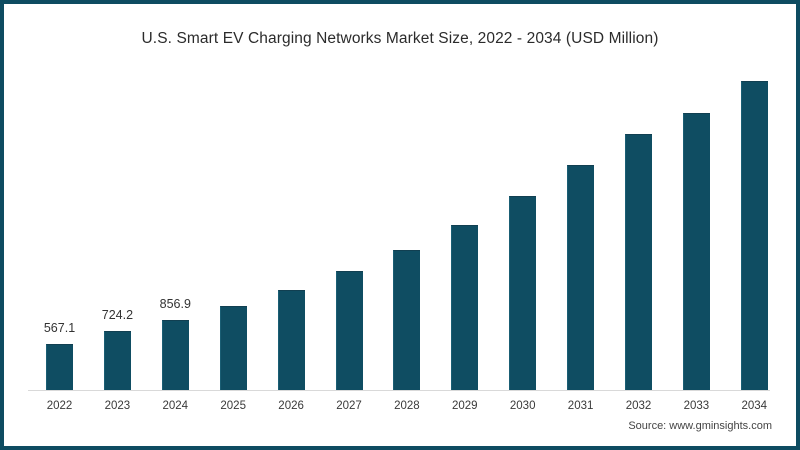  Describe the element at coordinates (580, 406) in the screenshot. I see `x-axis-tick-2031: 2031` at that location.